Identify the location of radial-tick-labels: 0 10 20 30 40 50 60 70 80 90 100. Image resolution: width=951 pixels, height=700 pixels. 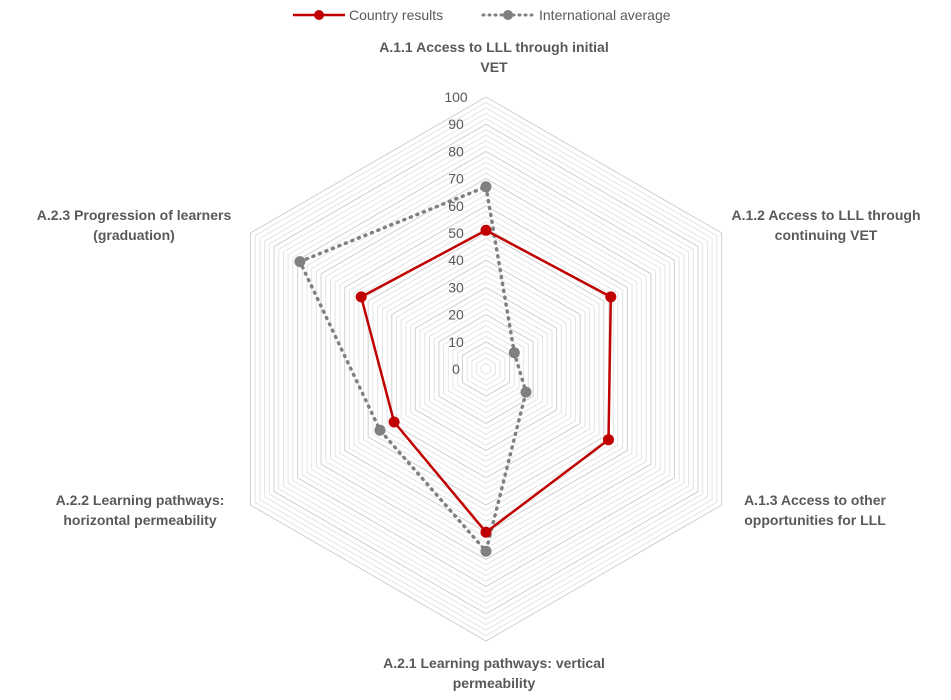
(456, 233).